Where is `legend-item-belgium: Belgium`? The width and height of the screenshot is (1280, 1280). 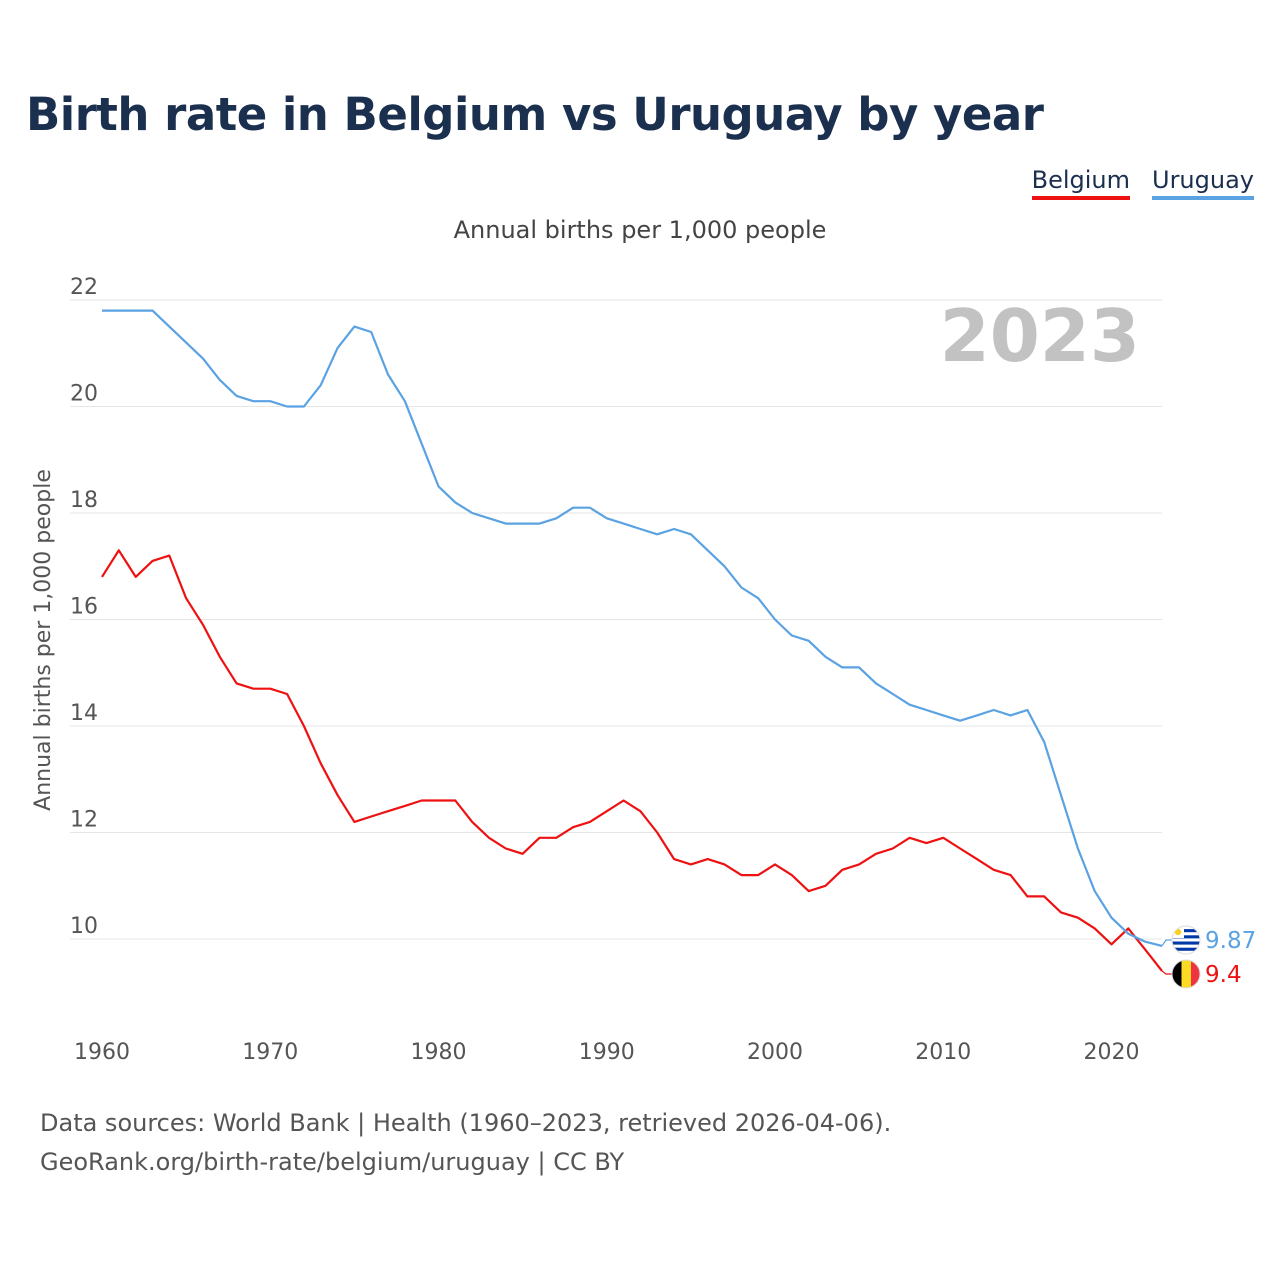 legend-item-belgium: Belgium is located at coordinates (1080, 183).